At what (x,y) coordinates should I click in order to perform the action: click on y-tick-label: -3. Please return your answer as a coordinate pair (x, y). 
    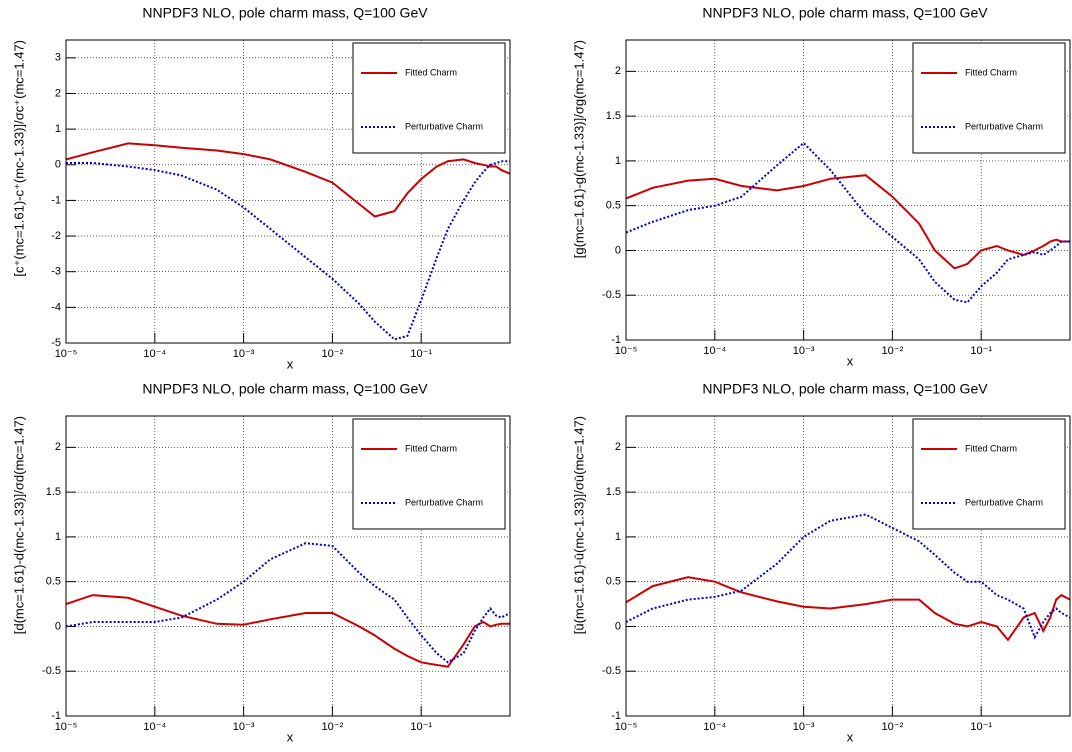
    Looking at the image, I should click on (56, 272).